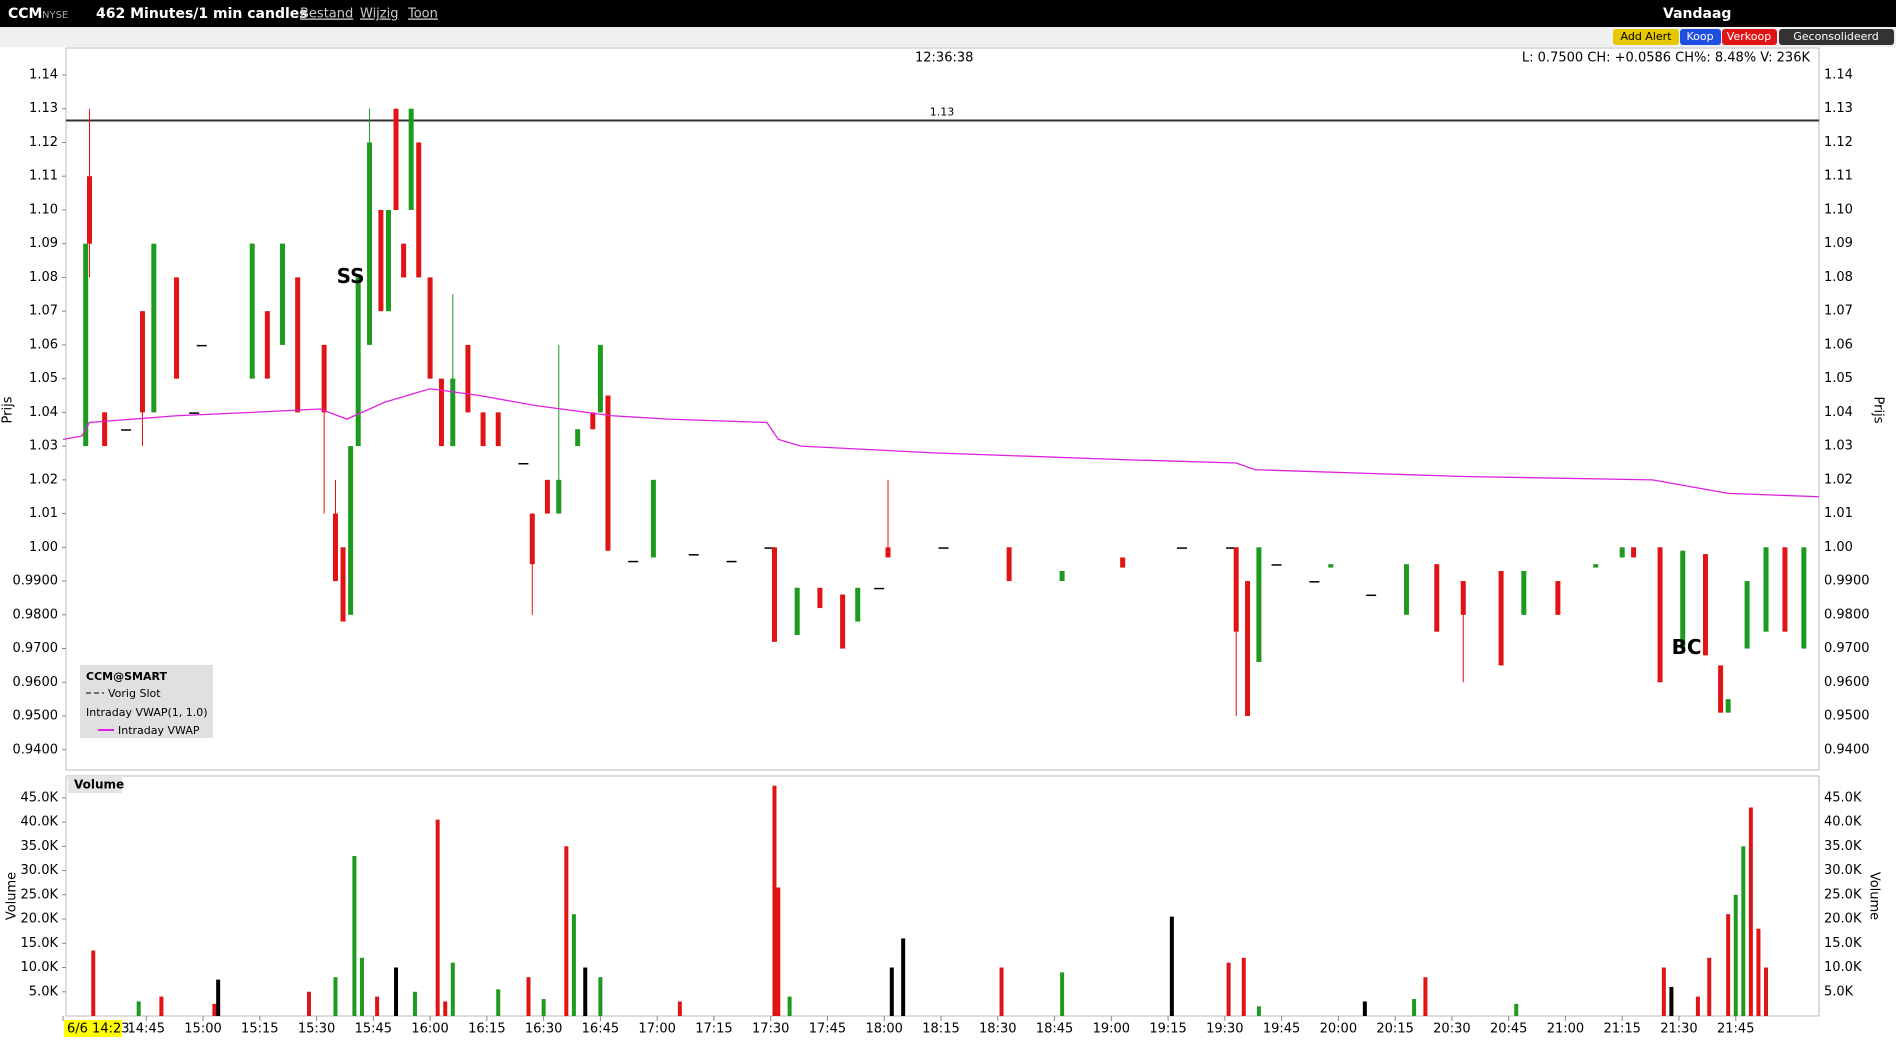 Image resolution: width=1896 pixels, height=1045 pixels. What do you see at coordinates (379, 14) in the screenshot?
I see `menu-item: Wijzig` at bounding box center [379, 14].